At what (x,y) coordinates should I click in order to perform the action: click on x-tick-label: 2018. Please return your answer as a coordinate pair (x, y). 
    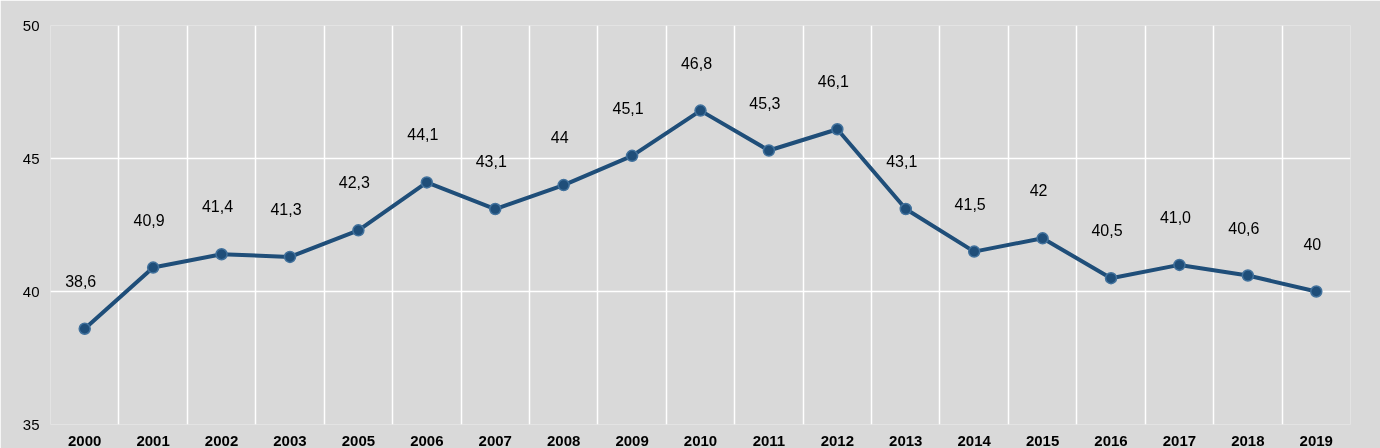
    Looking at the image, I should click on (1248, 439).